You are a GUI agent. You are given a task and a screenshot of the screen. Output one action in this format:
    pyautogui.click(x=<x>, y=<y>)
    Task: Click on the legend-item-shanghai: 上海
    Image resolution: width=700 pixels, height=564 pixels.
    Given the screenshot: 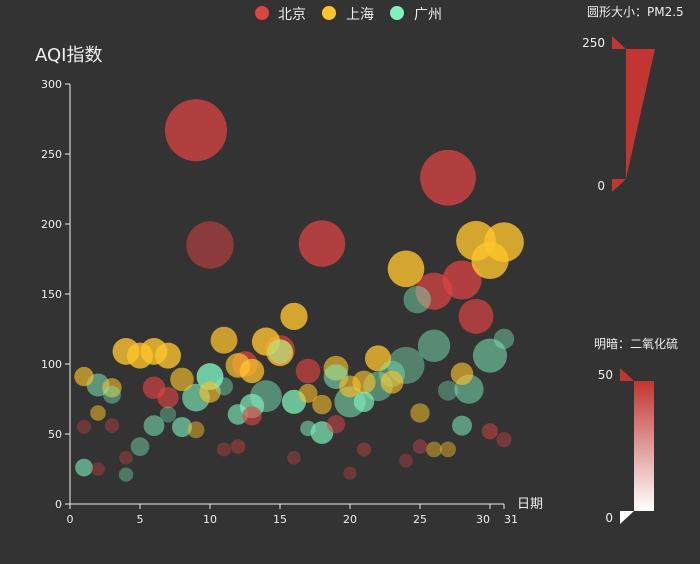 What is the action you would take?
    pyautogui.click(x=348, y=14)
    